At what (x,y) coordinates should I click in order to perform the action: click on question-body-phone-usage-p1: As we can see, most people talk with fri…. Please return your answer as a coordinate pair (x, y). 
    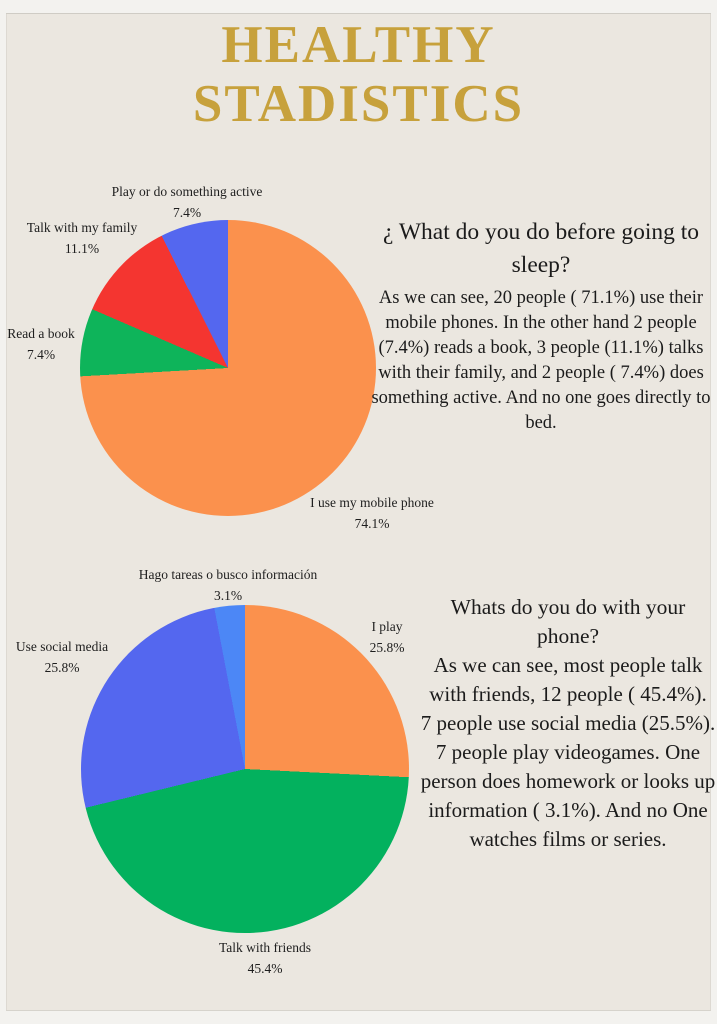
    Looking at the image, I should click on (568, 679).